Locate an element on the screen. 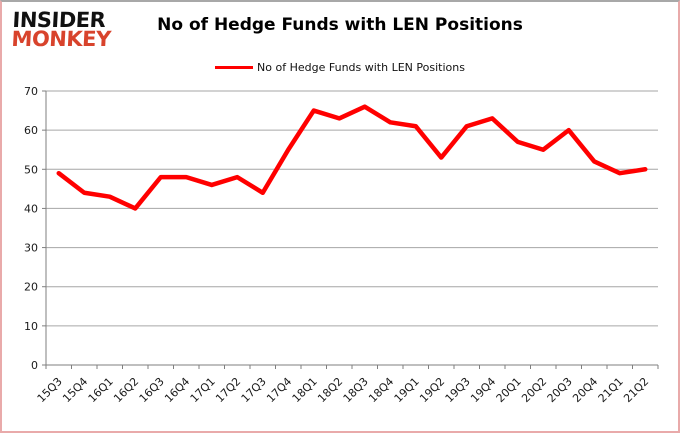 This screenshot has height=433, width=680. x-axis-label: 18Q1 is located at coordinates (305, 390).